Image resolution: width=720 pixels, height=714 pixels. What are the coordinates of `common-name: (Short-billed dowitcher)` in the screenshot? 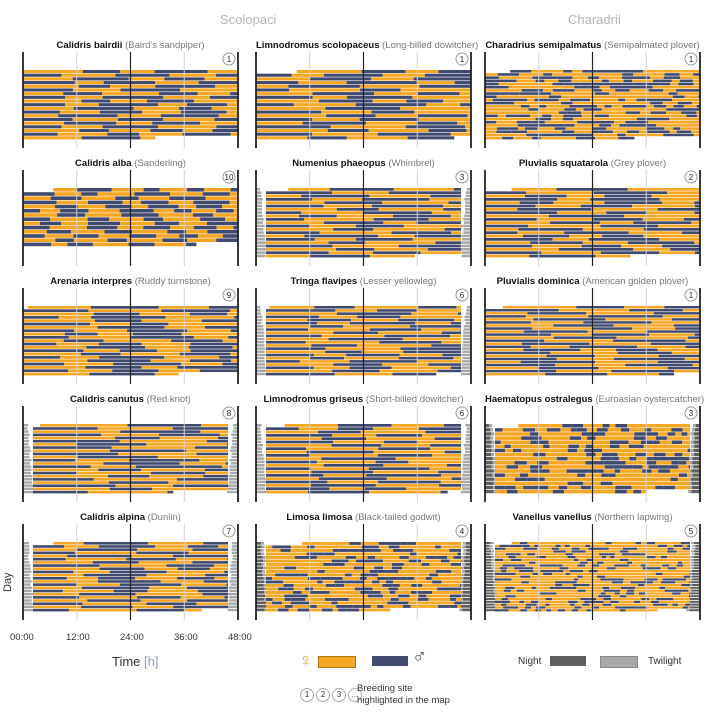 It's located at (414, 399).